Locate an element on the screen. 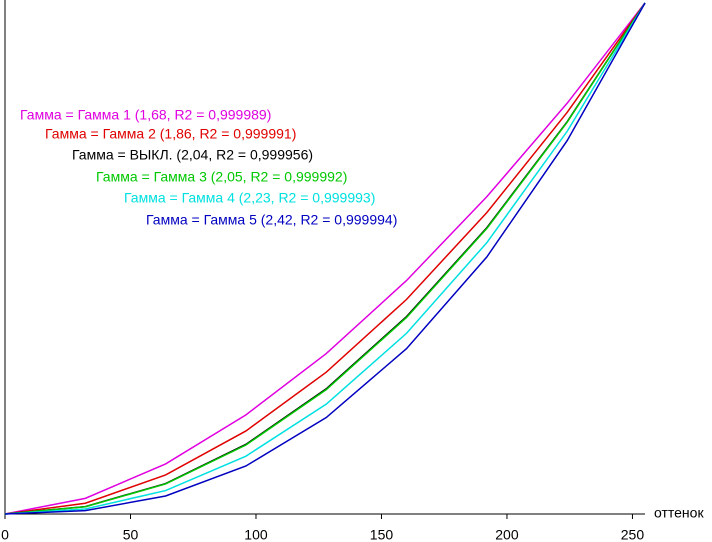  x-tick-label: 50 is located at coordinates (131, 534).